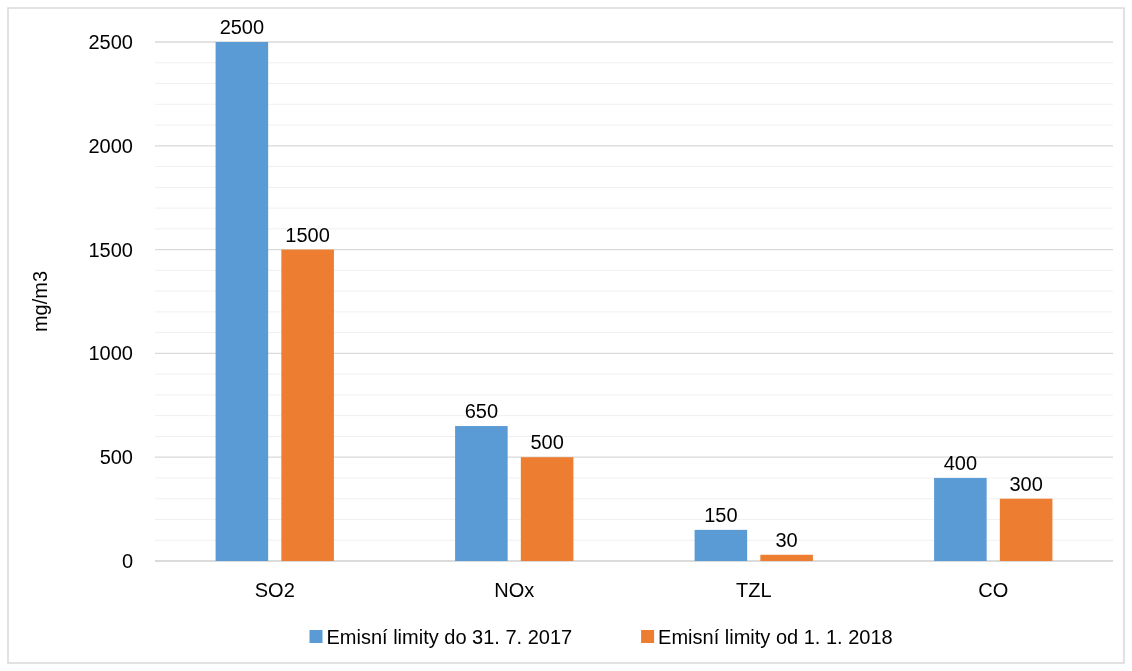  Describe the element at coordinates (960, 462) in the screenshot. I see `data-label: 400` at that location.